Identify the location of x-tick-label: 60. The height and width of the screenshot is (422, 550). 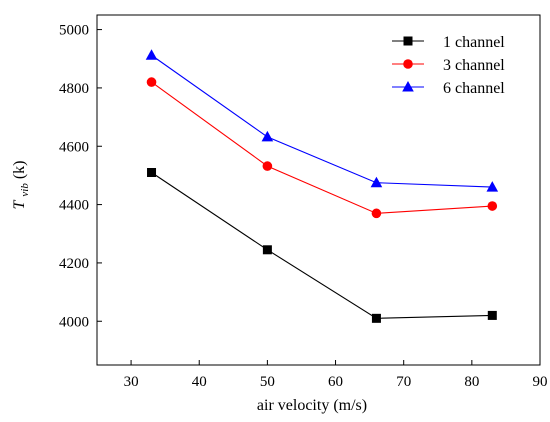
(335, 382).